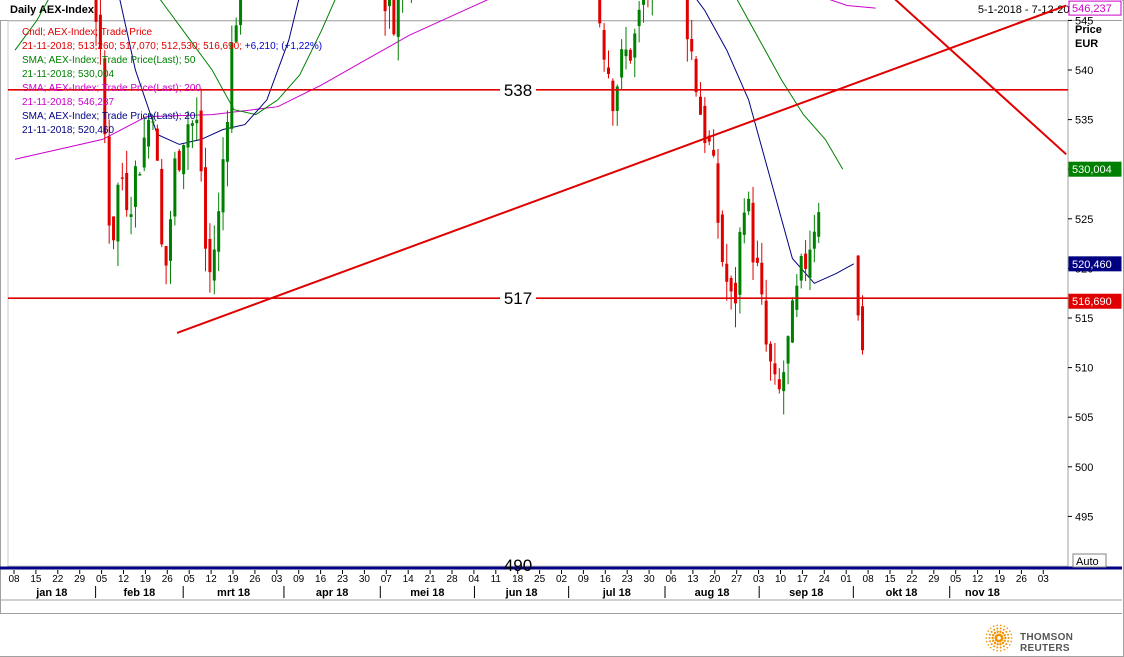  What do you see at coordinates (1095, 169) in the screenshot?
I see `last-value-tag` at bounding box center [1095, 169].